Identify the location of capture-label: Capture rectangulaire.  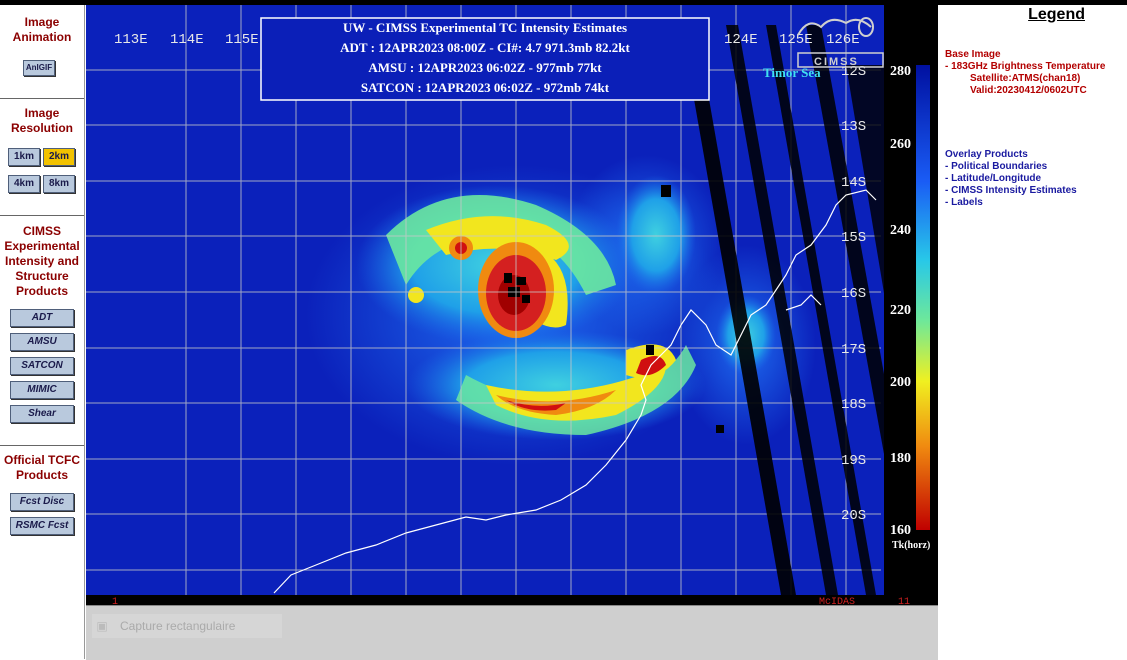
(178, 626).